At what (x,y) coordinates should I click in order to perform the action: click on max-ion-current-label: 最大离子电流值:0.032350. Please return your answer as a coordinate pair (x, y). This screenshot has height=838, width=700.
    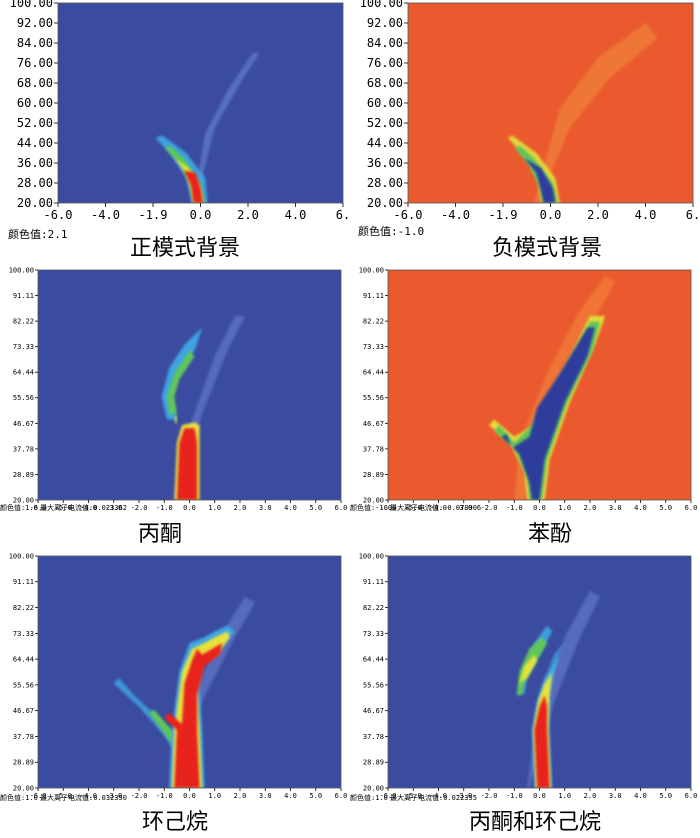
    Looking at the image, I should click on (83, 797).